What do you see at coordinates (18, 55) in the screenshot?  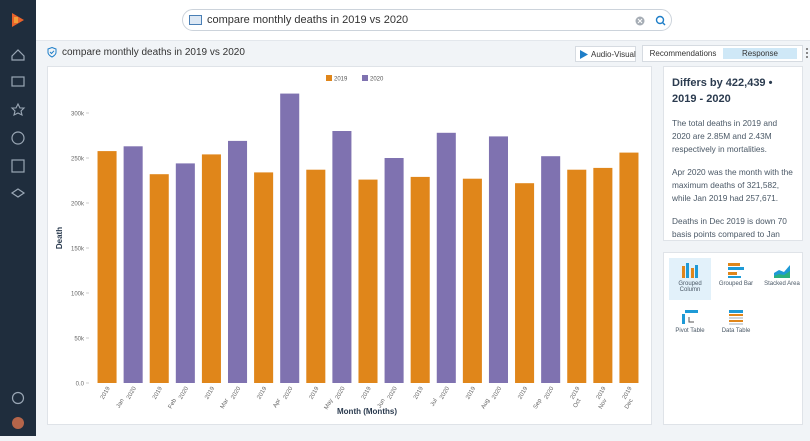 I see `home-icon` at bounding box center [18, 55].